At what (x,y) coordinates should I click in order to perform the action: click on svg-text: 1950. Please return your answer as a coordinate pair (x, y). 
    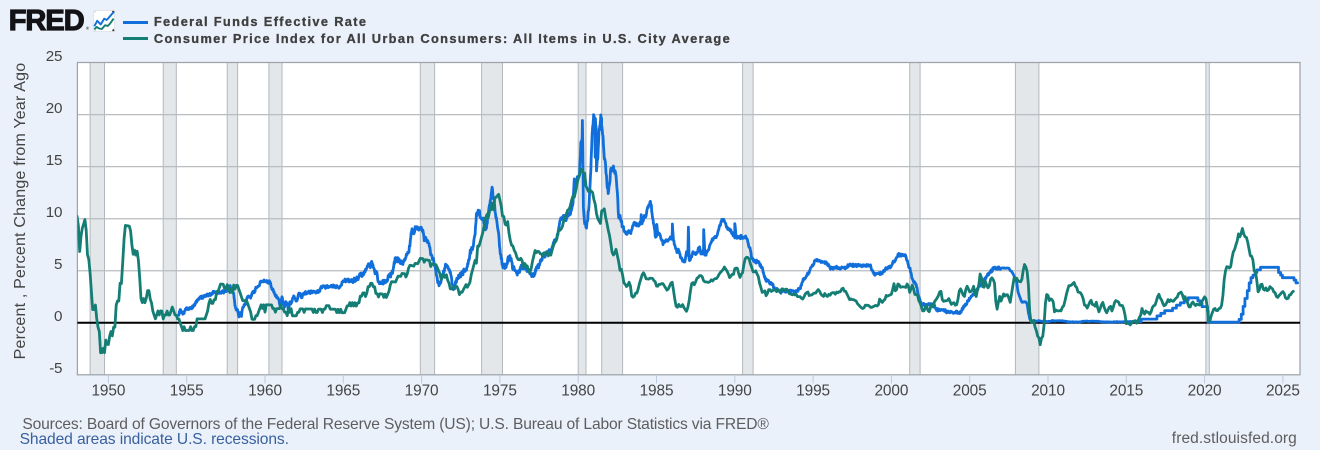
    Looking at the image, I should click on (108, 390).